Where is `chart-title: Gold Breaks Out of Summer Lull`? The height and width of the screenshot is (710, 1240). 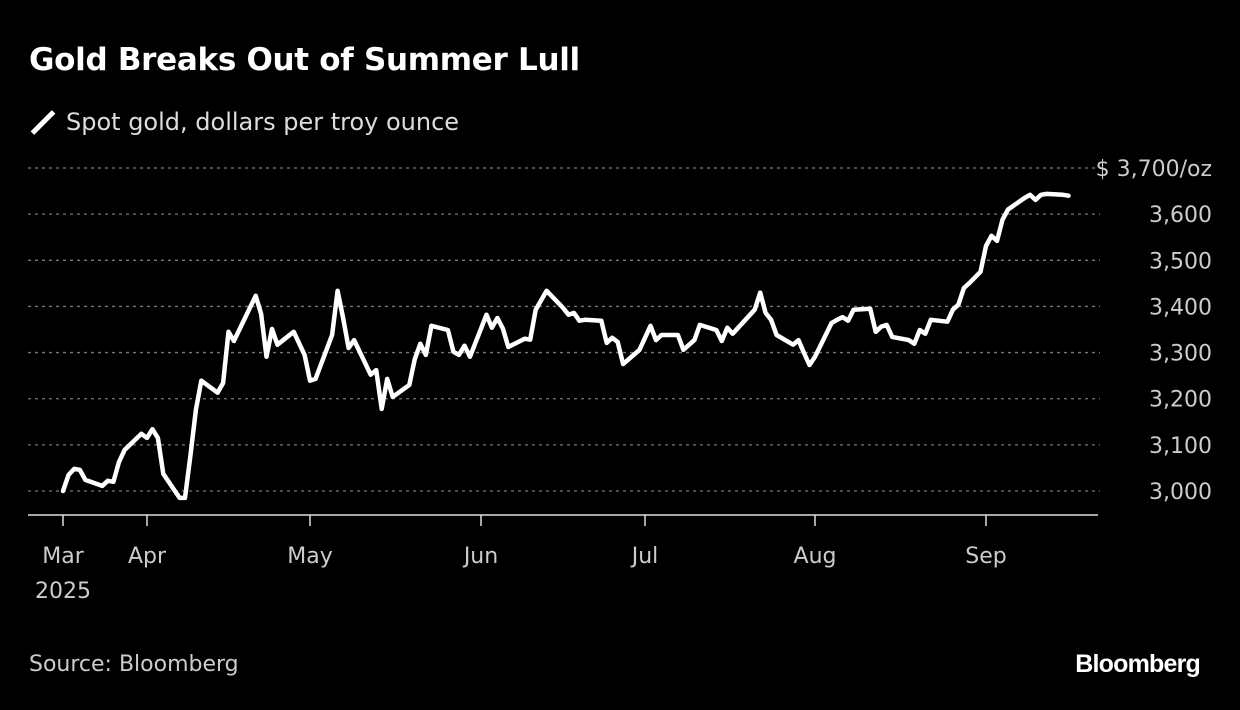 chart-title: Gold Breaks Out of Summer Lull is located at coordinates (304, 60).